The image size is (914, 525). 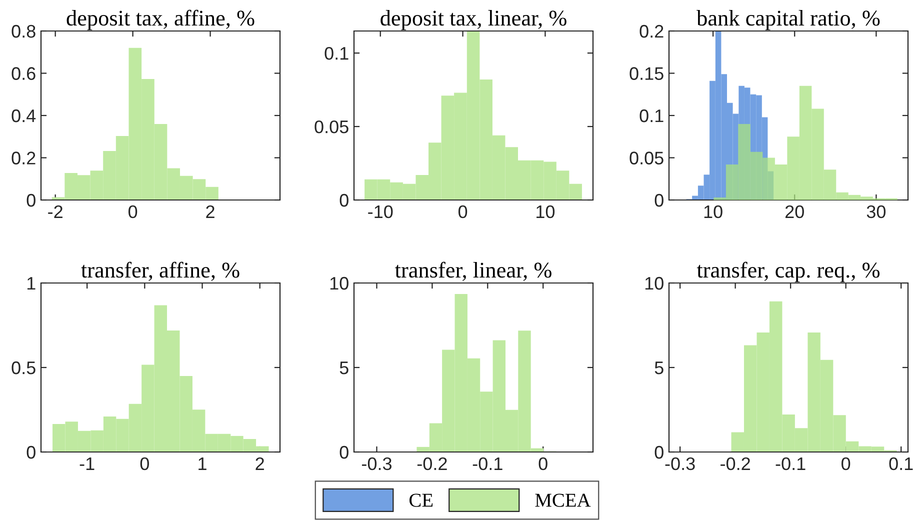 I want to click on x-tick-label: 0.1, so click(x=901, y=463).